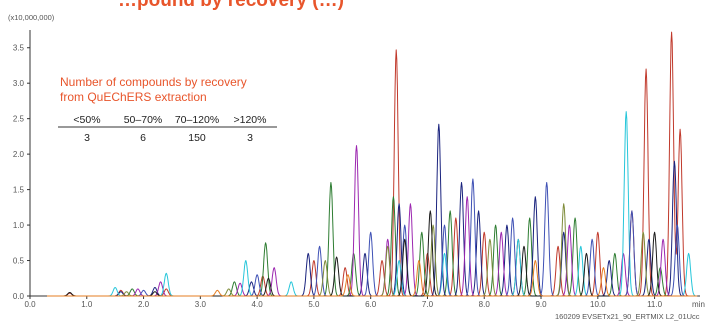  I want to click on inset-title-line1: Number of compounds by recovery, so click(153, 82).